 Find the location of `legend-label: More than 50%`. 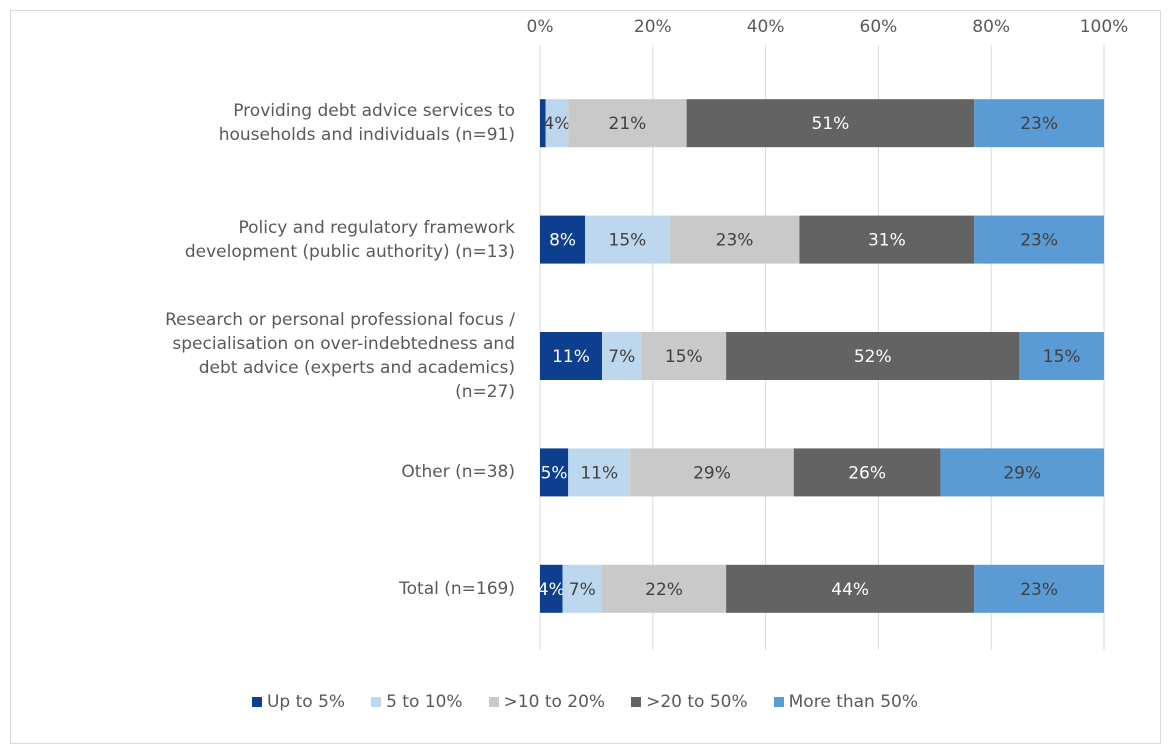

legend-label: More than 50% is located at coordinates (853, 702).